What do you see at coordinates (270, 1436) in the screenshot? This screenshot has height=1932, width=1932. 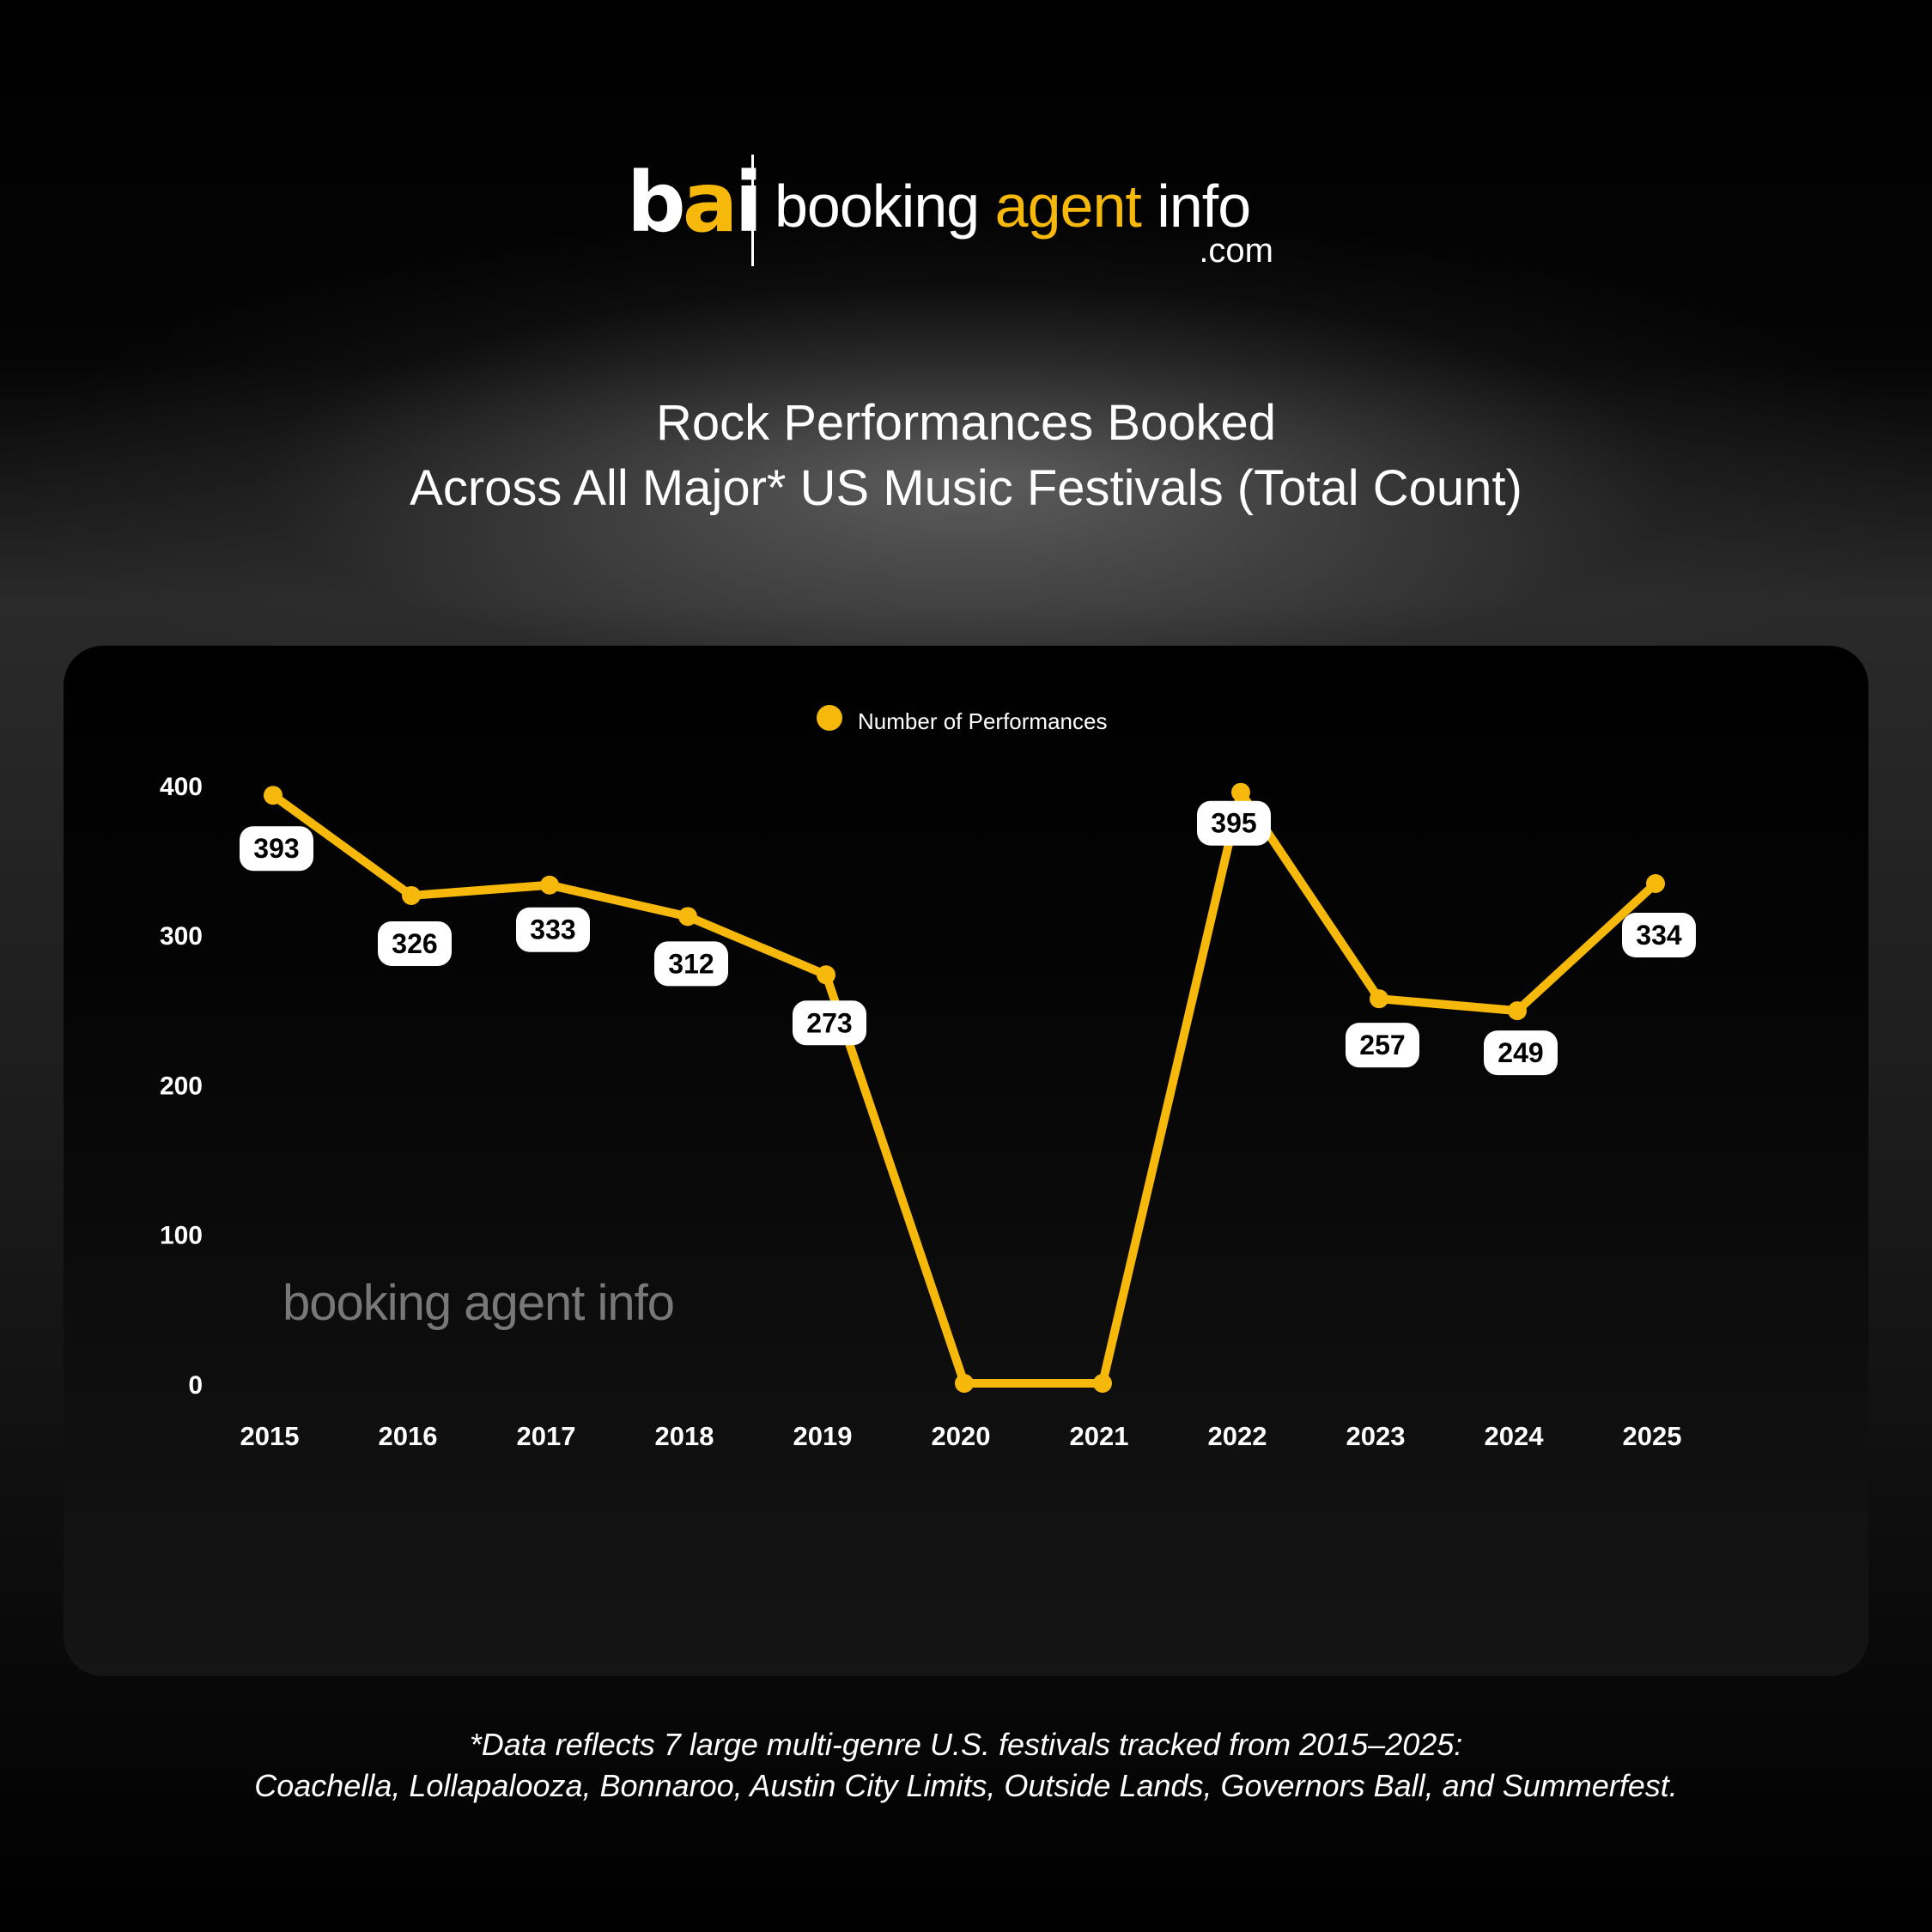 I see `x-tick-label-2015: 2015` at bounding box center [270, 1436].